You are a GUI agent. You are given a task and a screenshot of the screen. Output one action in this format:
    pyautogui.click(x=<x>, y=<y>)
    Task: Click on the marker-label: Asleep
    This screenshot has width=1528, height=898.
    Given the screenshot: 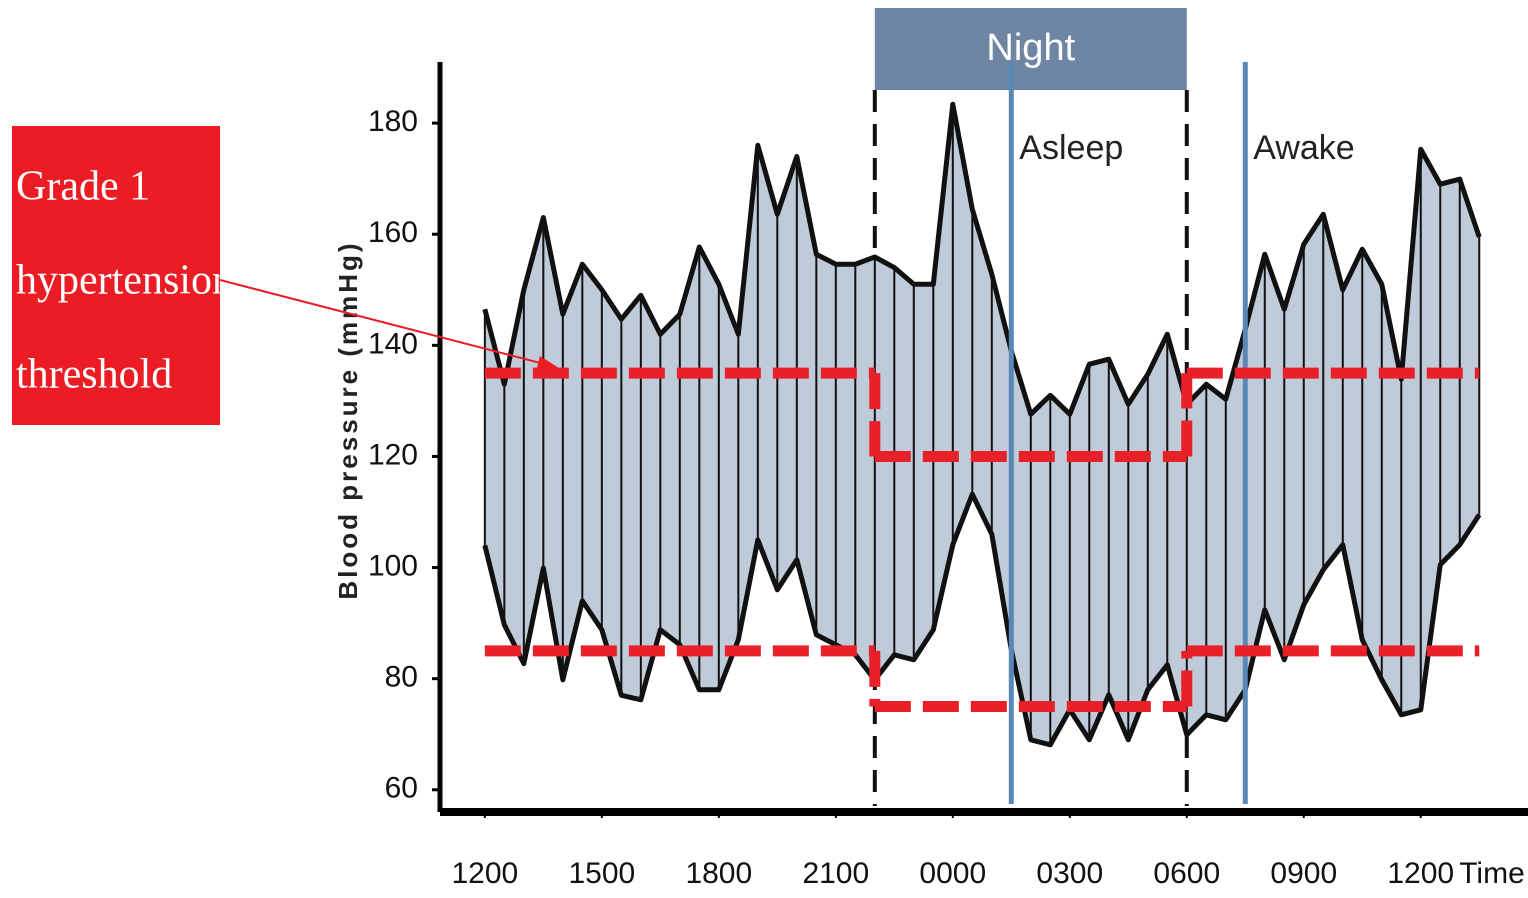 What is the action you would take?
    pyautogui.click(x=1071, y=148)
    